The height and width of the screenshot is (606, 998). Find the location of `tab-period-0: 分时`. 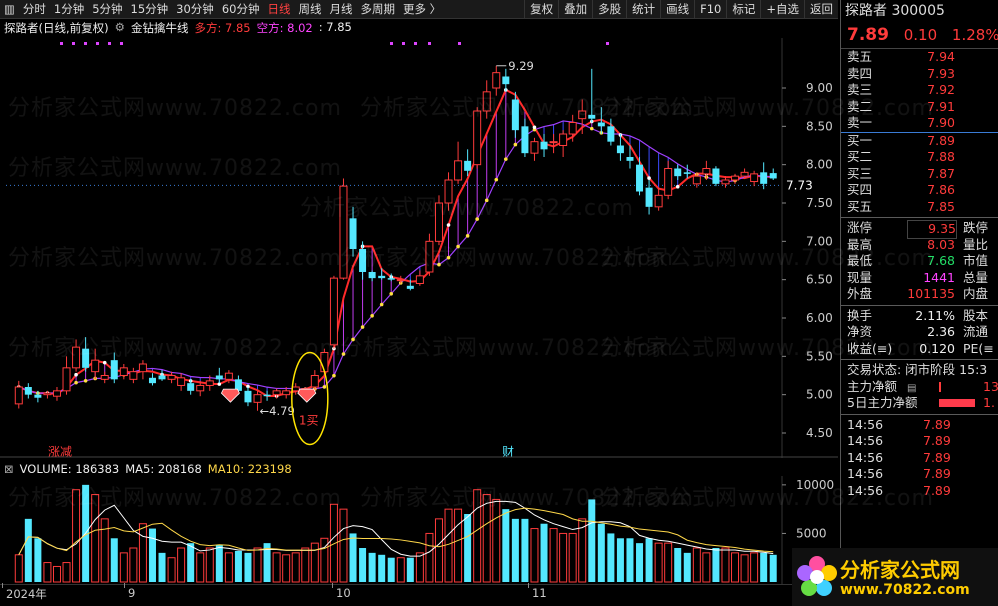

tab-period-0: 分时 is located at coordinates (34, 9).